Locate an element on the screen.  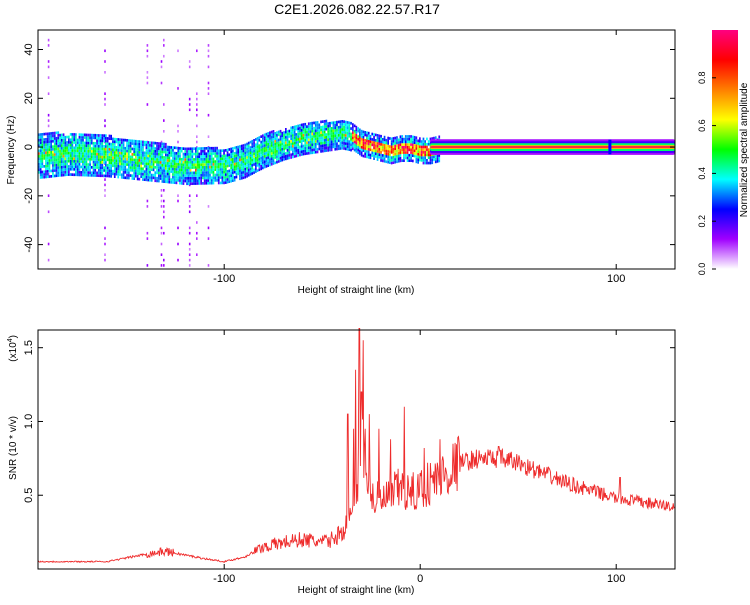
colorbar-tick-label: 0.0 is located at coordinates (702, 269).